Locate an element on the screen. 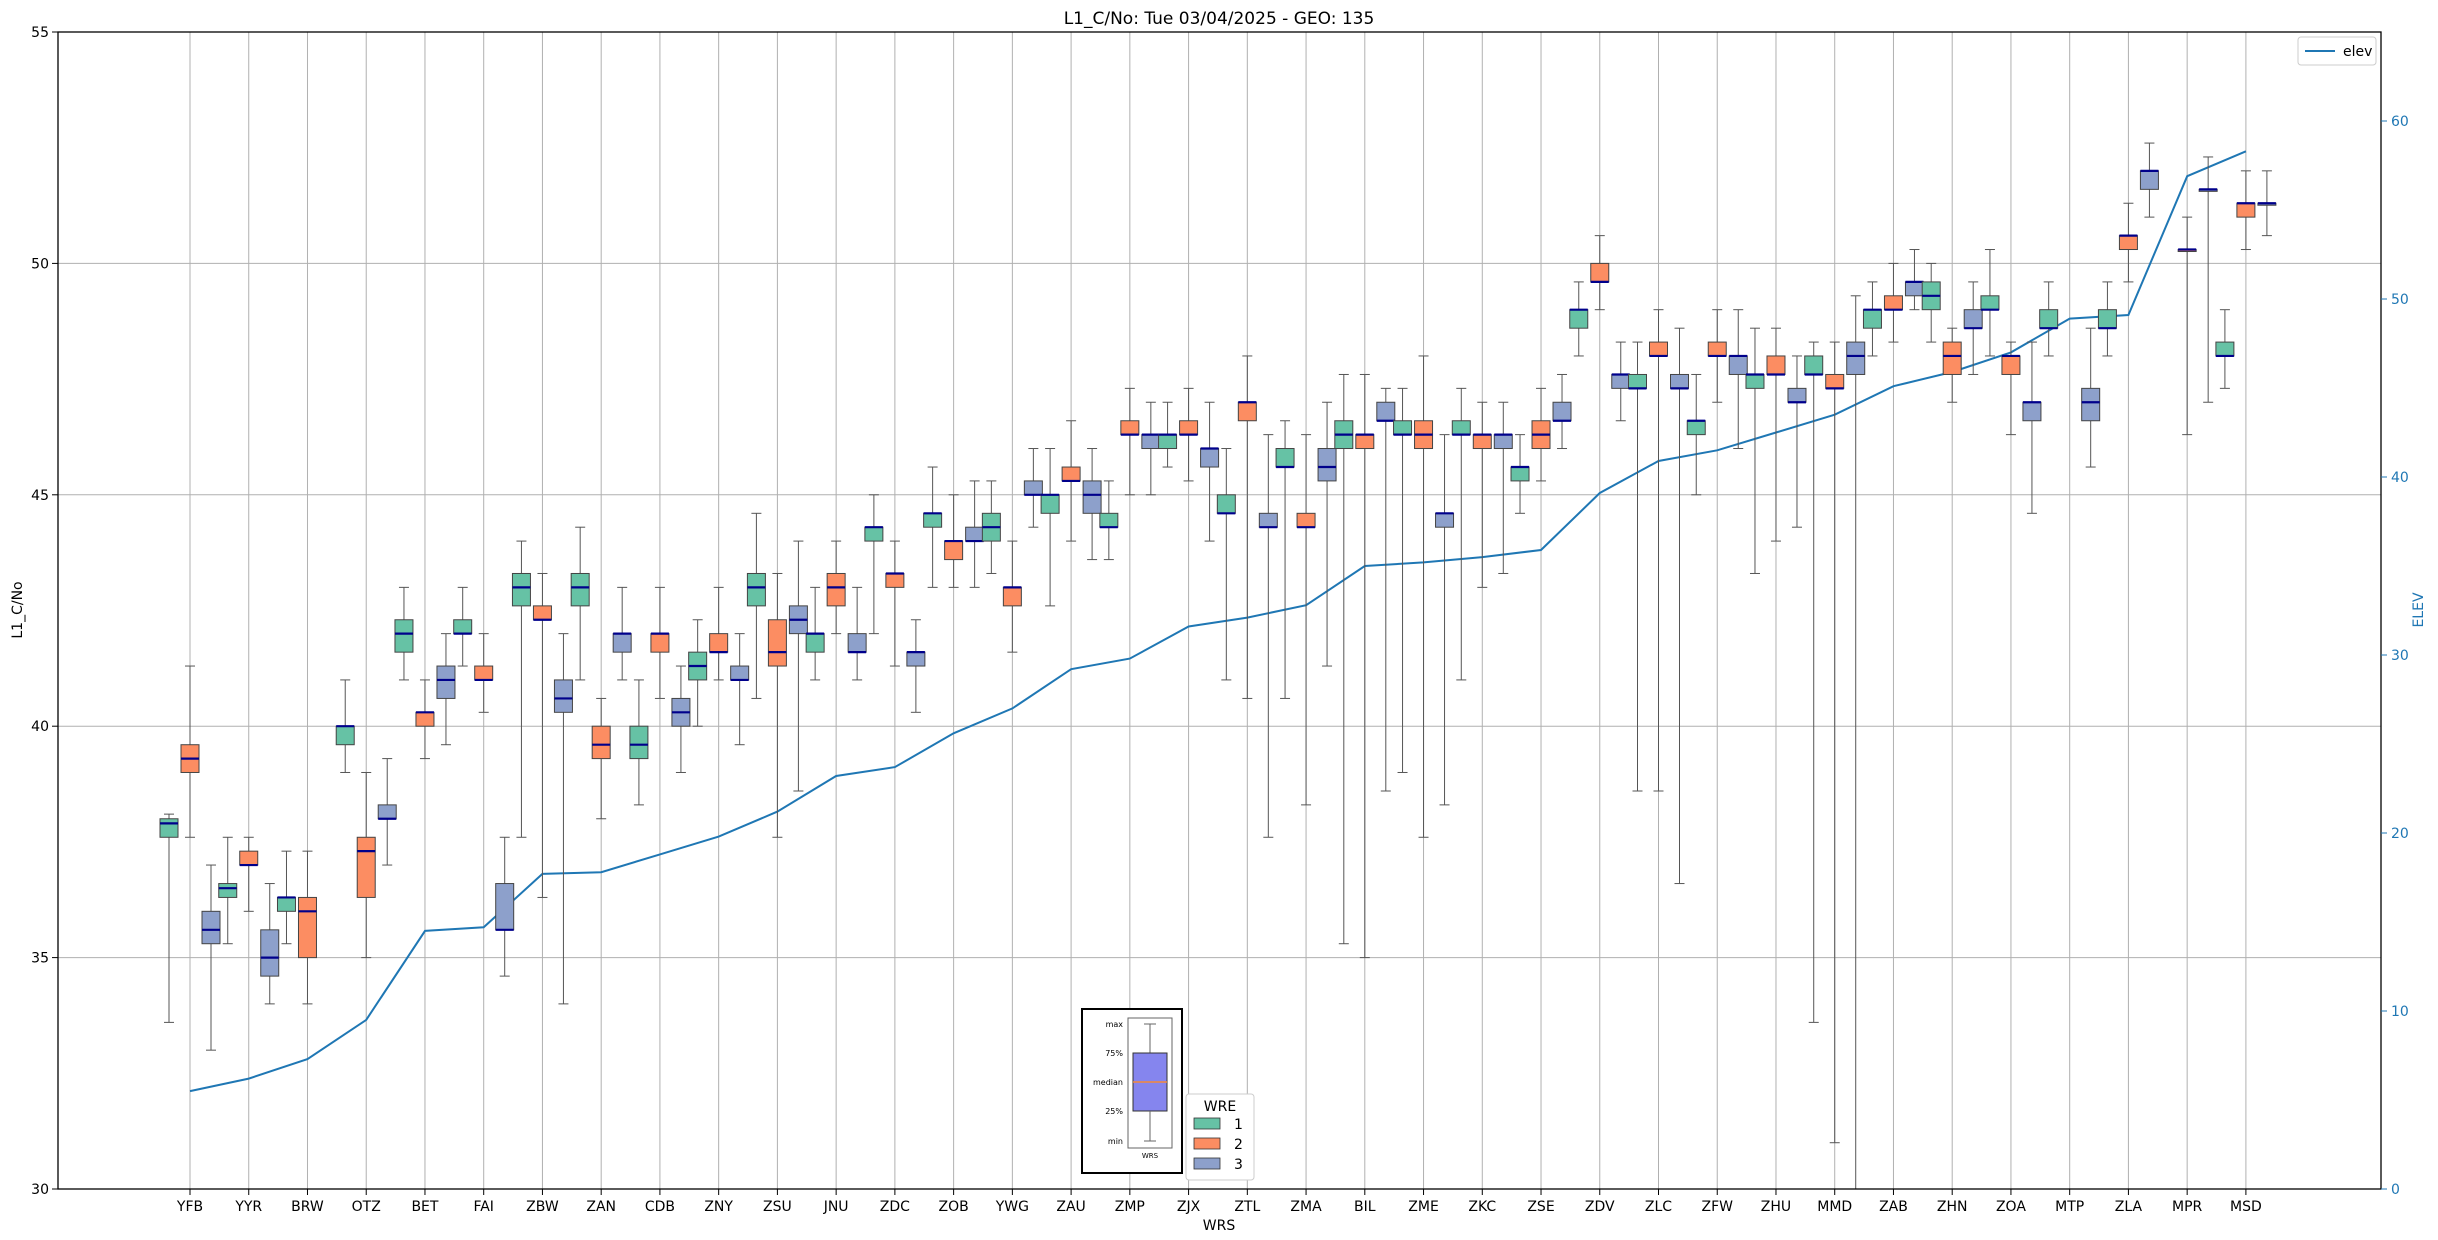 This screenshot has height=1240, width=2438. x-tick-label: BIL is located at coordinates (1365, 1207).